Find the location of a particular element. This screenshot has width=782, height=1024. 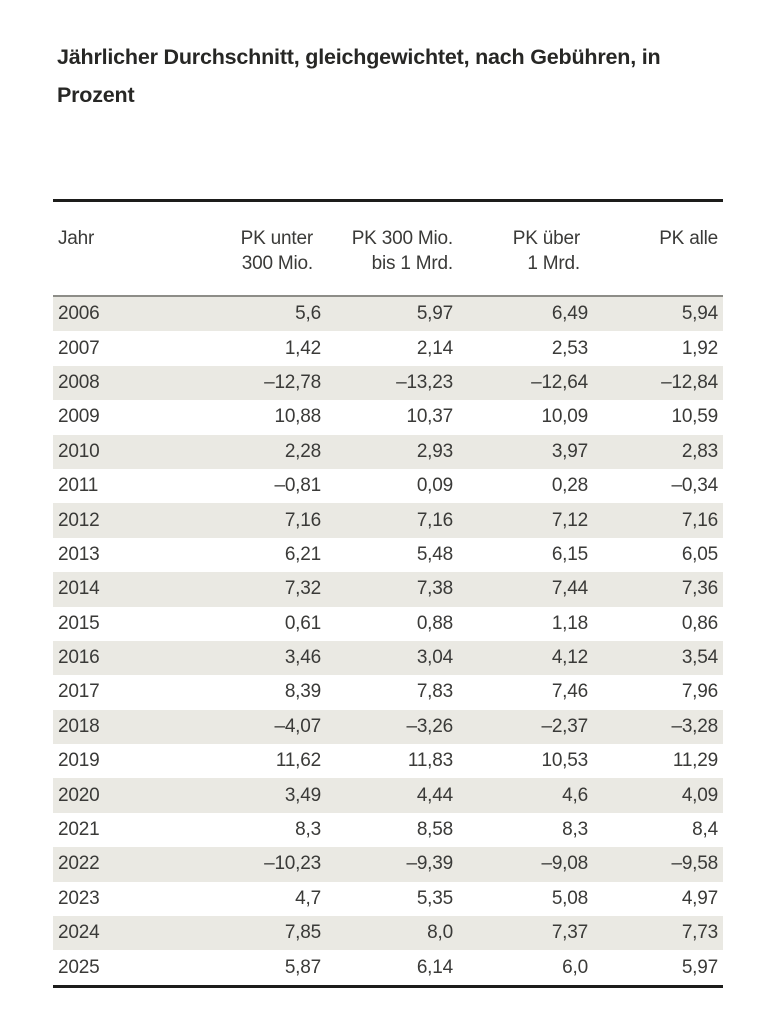

table-row: 2016 3,46 3,04 4,12 3,54 is located at coordinates (388, 658).